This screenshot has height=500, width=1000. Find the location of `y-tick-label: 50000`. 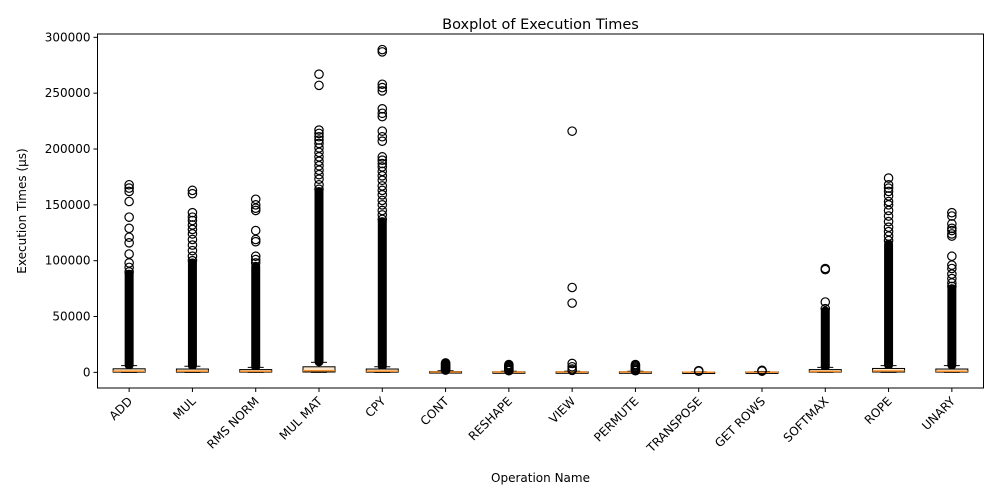

y-tick-label: 50000 is located at coordinates (71, 317).